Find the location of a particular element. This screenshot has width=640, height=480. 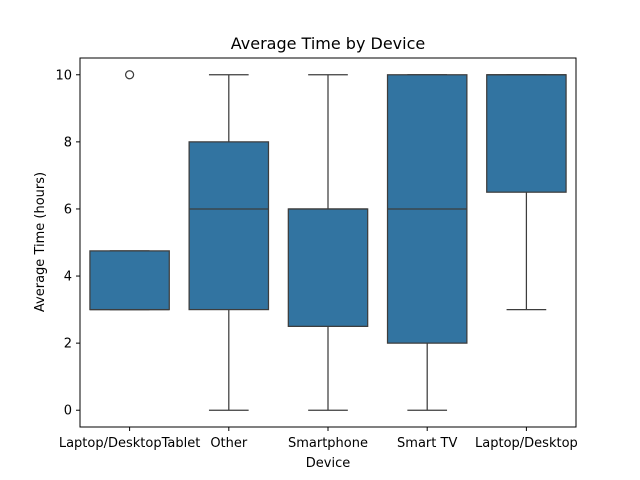

y-tick-label: 2 is located at coordinates (68, 344).